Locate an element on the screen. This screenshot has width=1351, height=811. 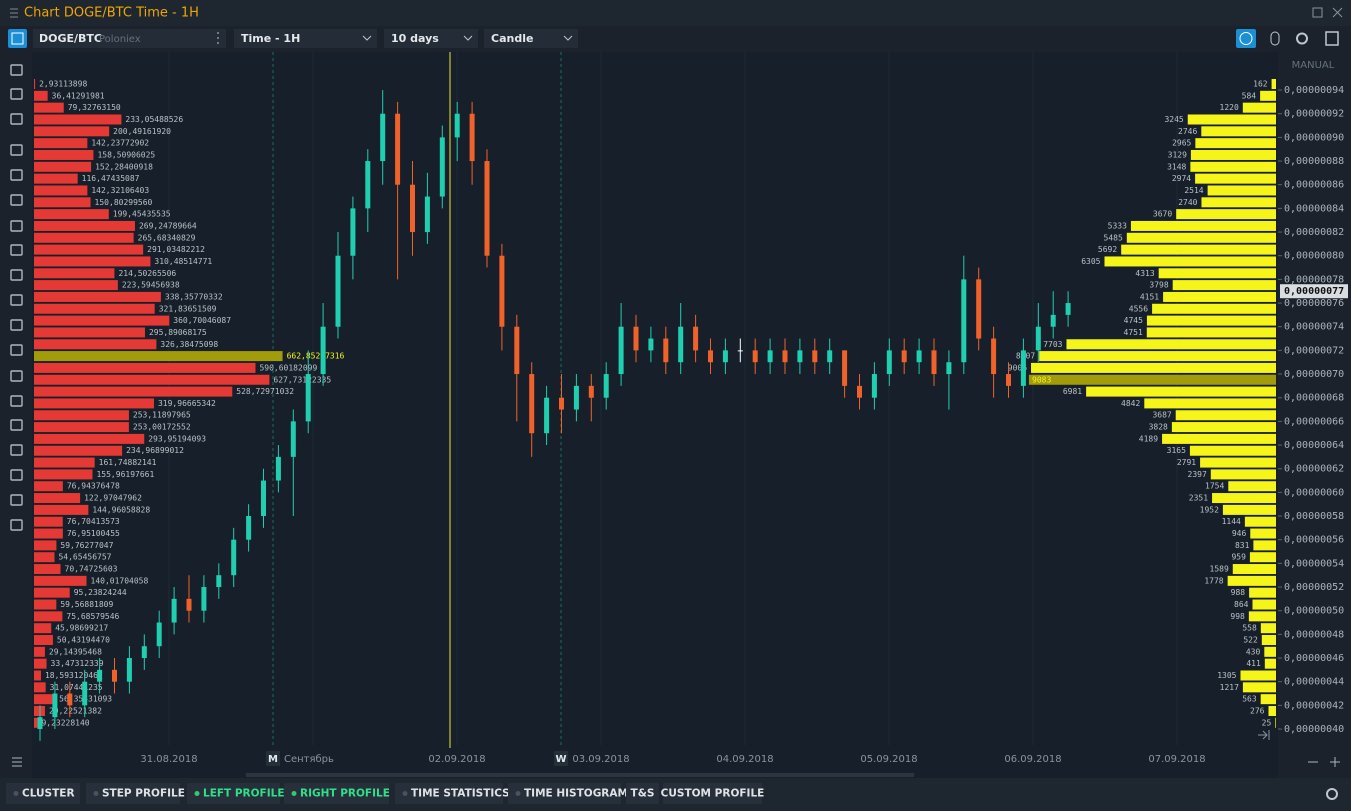
left-profile-label: 234,96899012 is located at coordinates (155, 450).